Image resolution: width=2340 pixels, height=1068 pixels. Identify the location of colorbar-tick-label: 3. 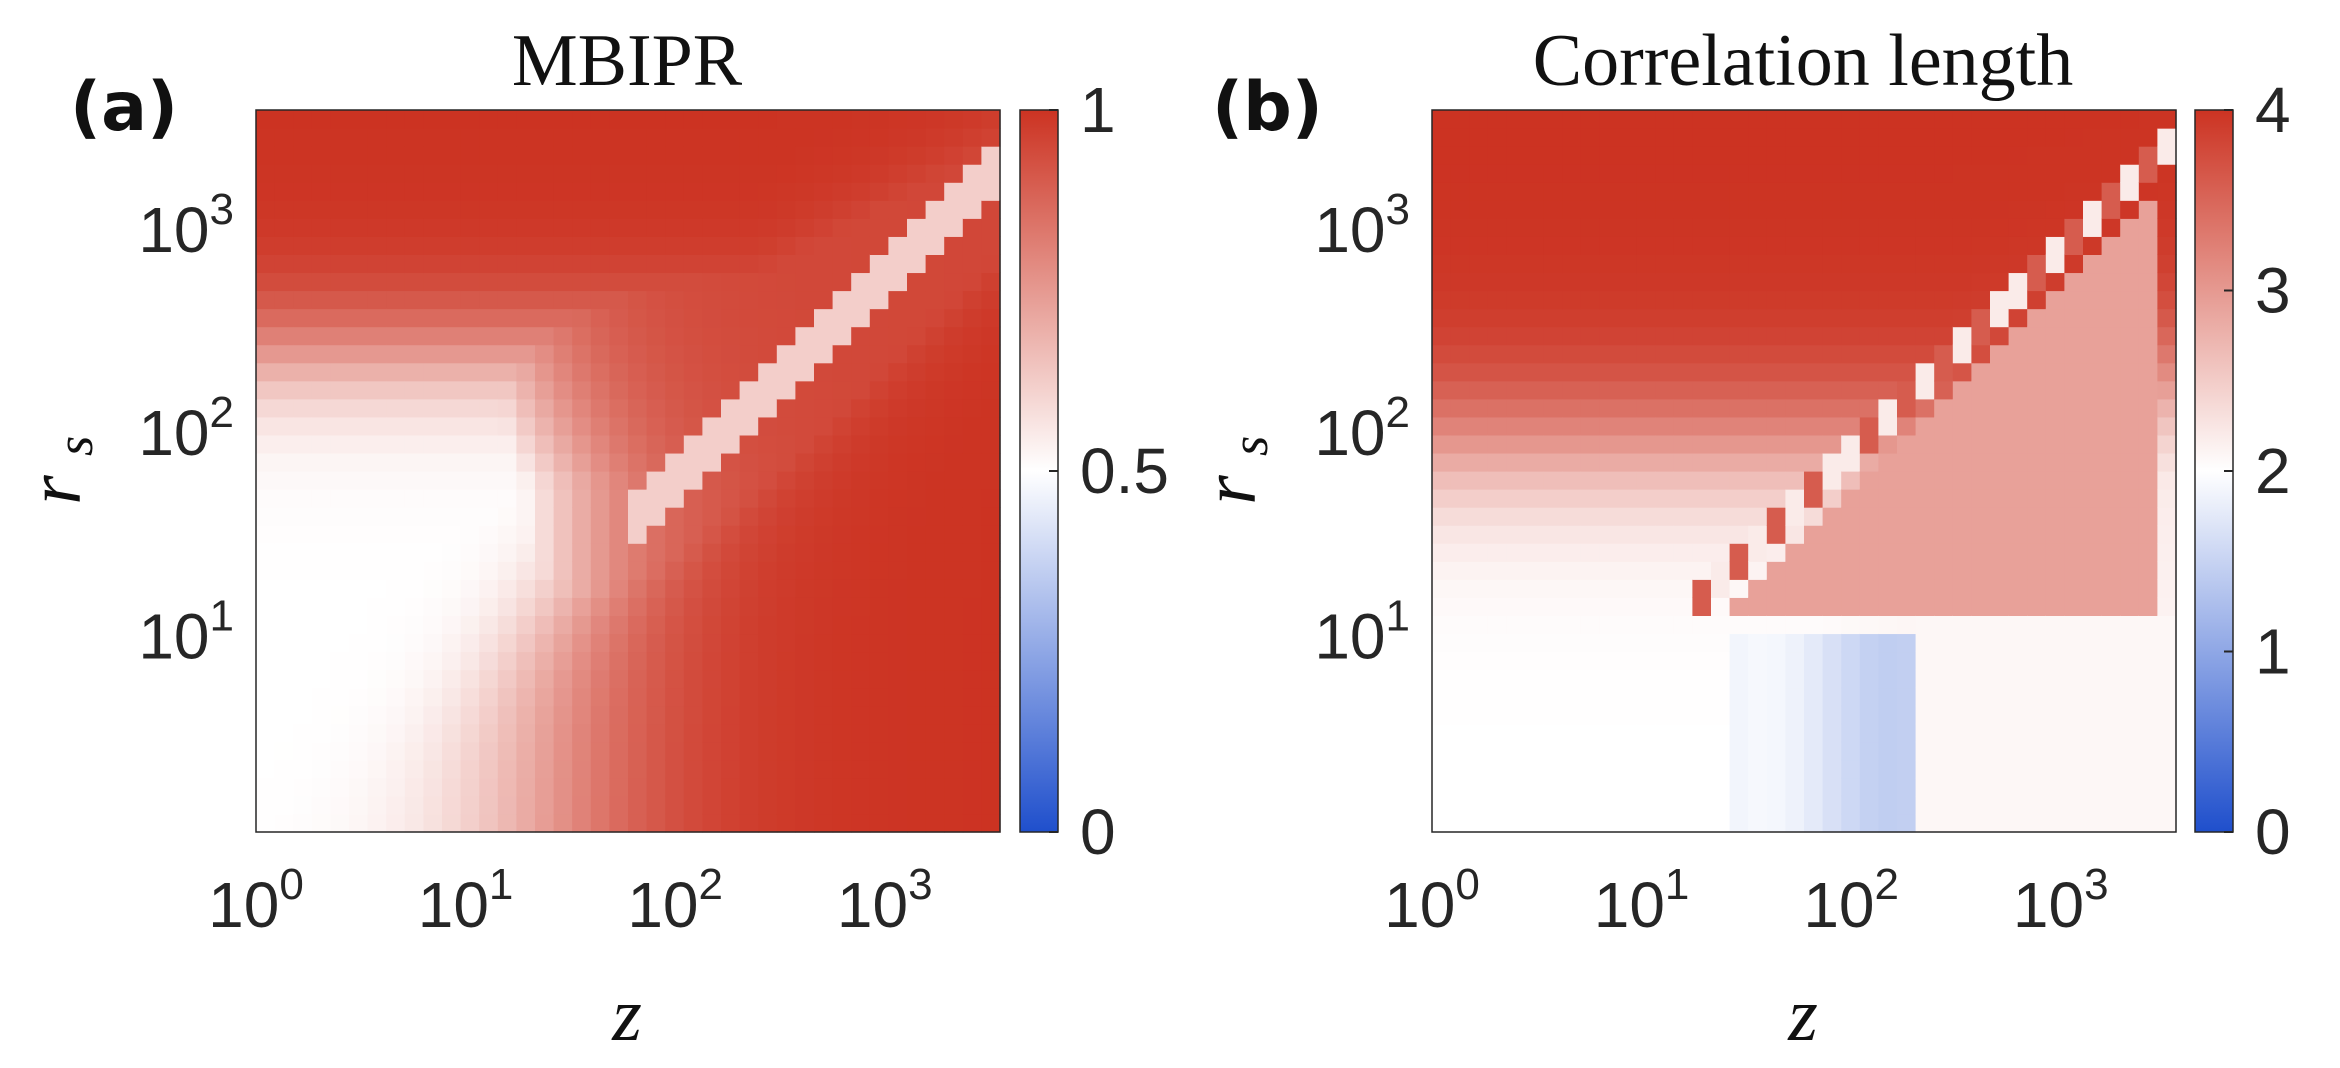
(2273, 291).